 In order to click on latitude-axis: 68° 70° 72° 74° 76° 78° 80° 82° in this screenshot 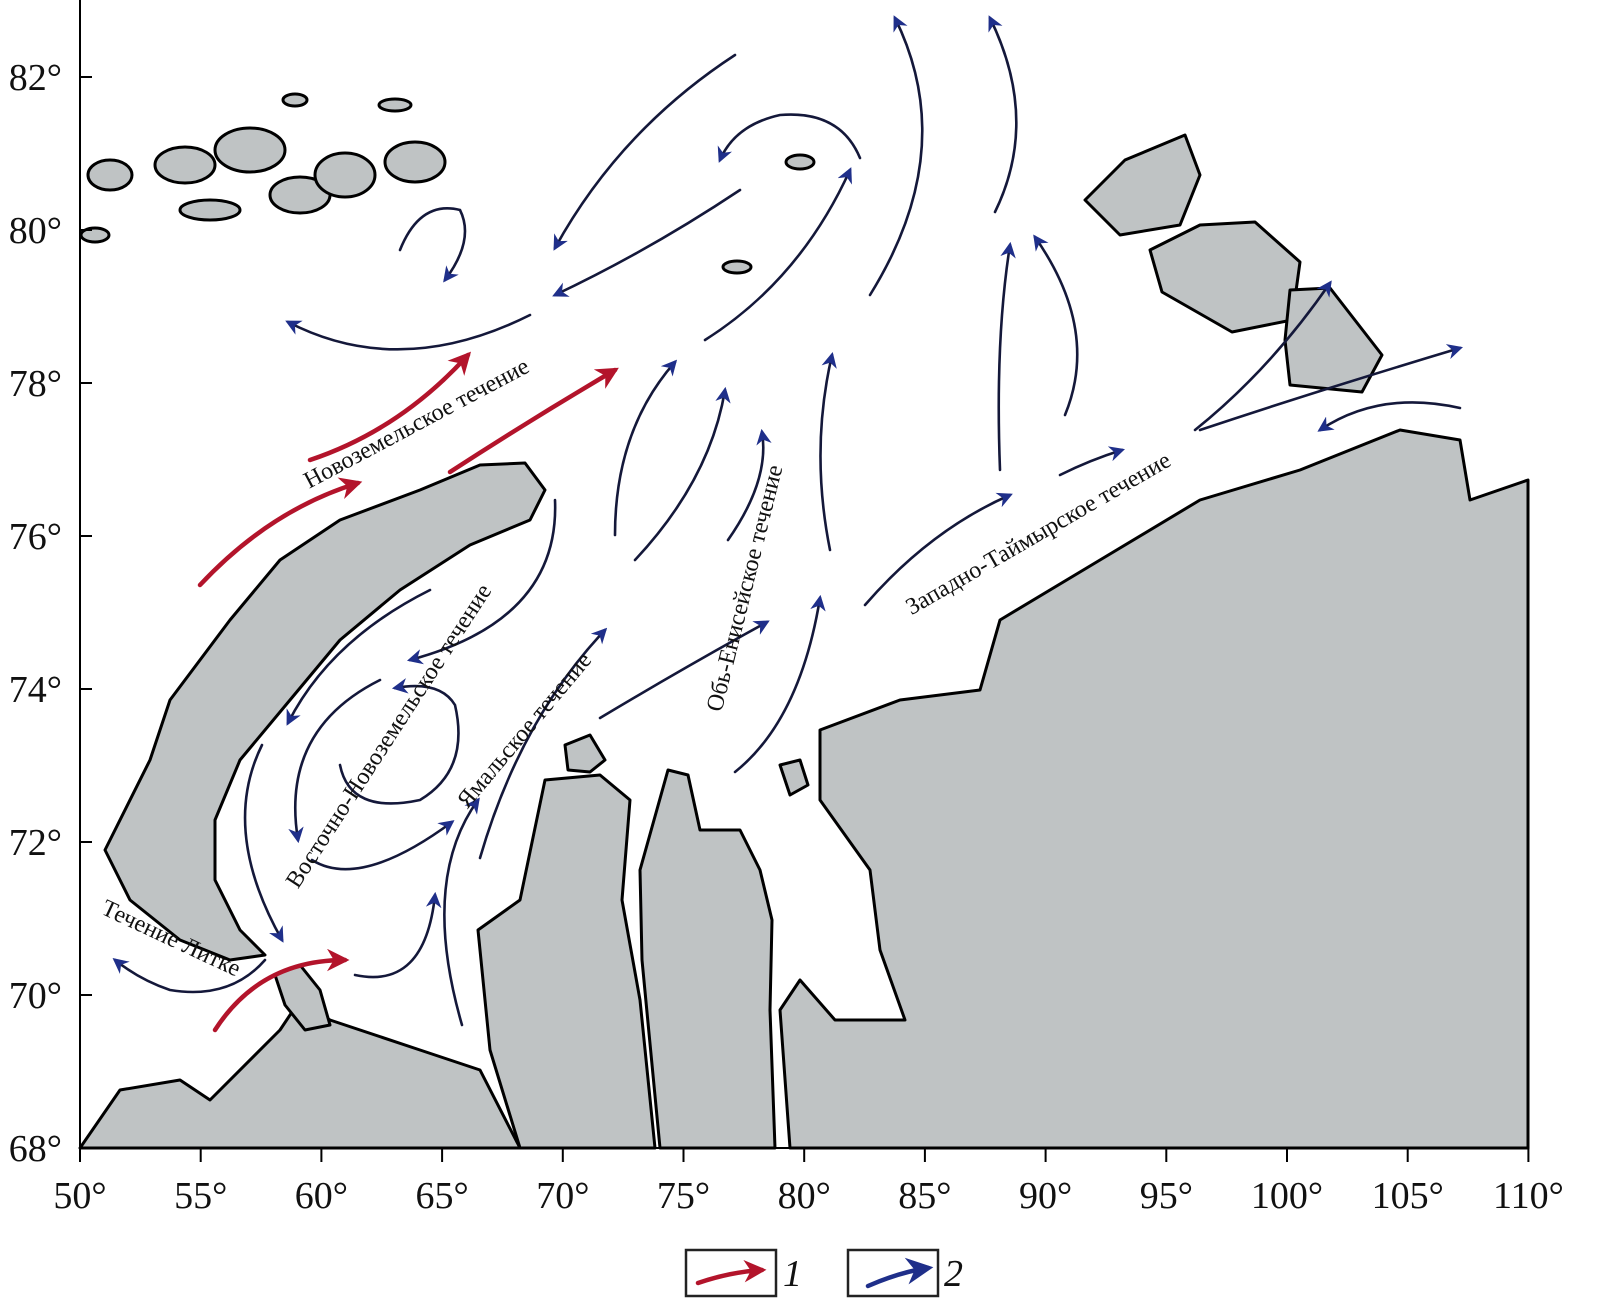, I will do `click(50, 613)`.